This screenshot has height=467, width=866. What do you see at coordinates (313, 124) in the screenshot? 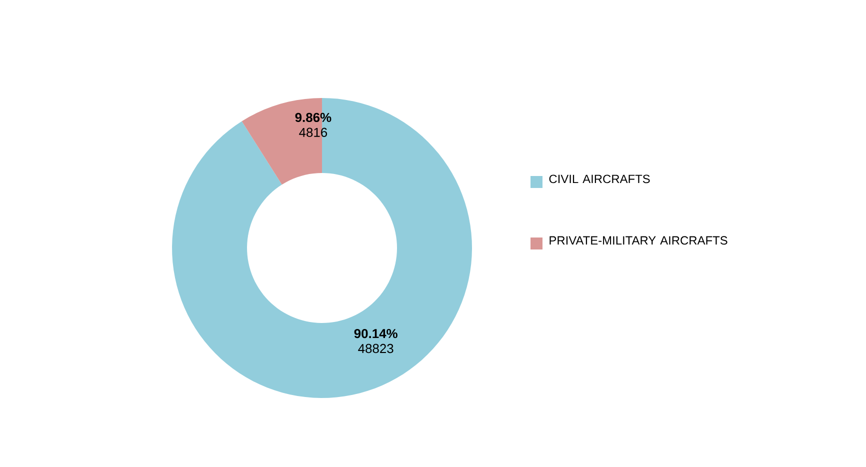
I see `data-label: 9.86% 4816` at bounding box center [313, 124].